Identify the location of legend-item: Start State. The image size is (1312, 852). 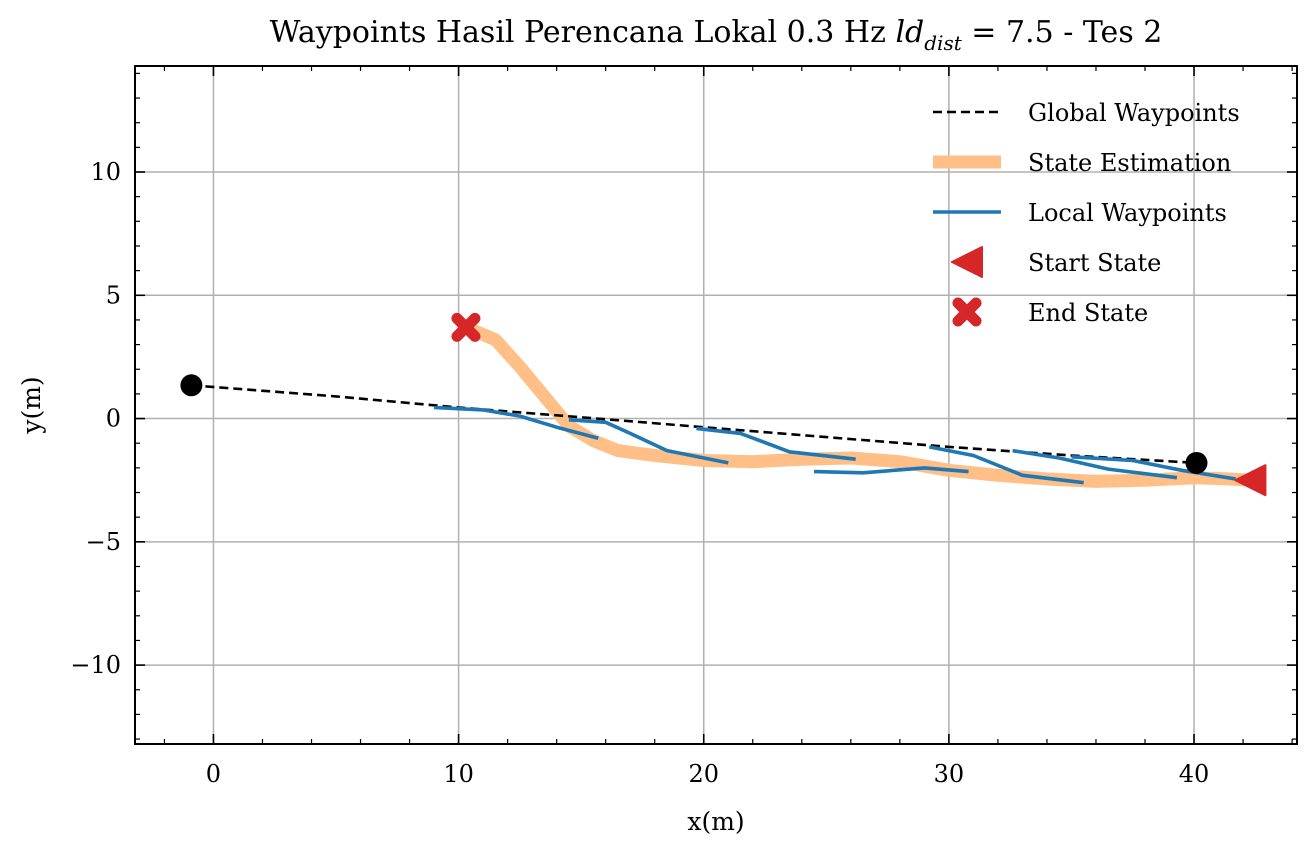
(1056, 262).